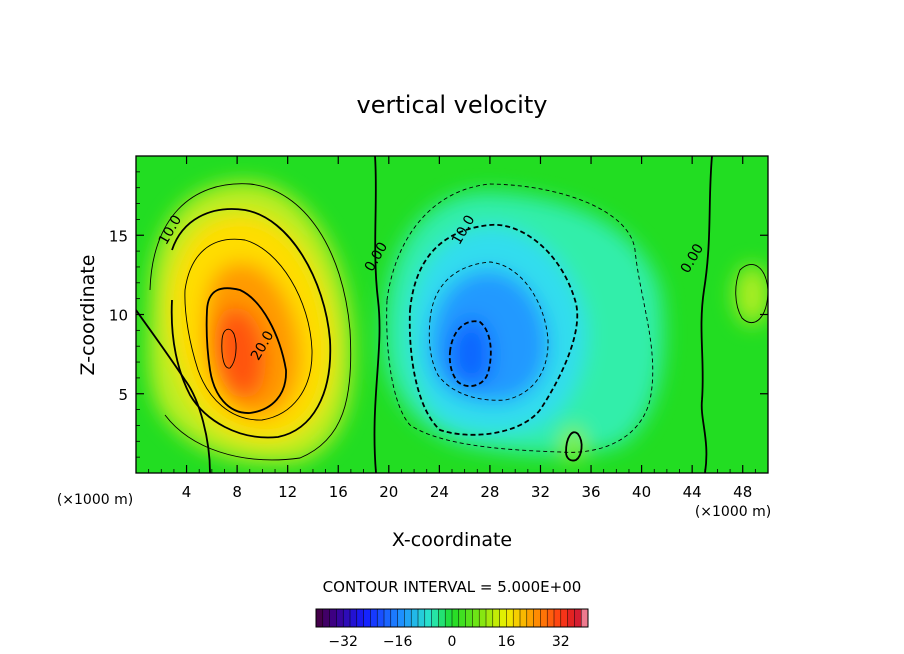 The image size is (904, 654). I want to click on colorbar-frame, so click(452, 618).